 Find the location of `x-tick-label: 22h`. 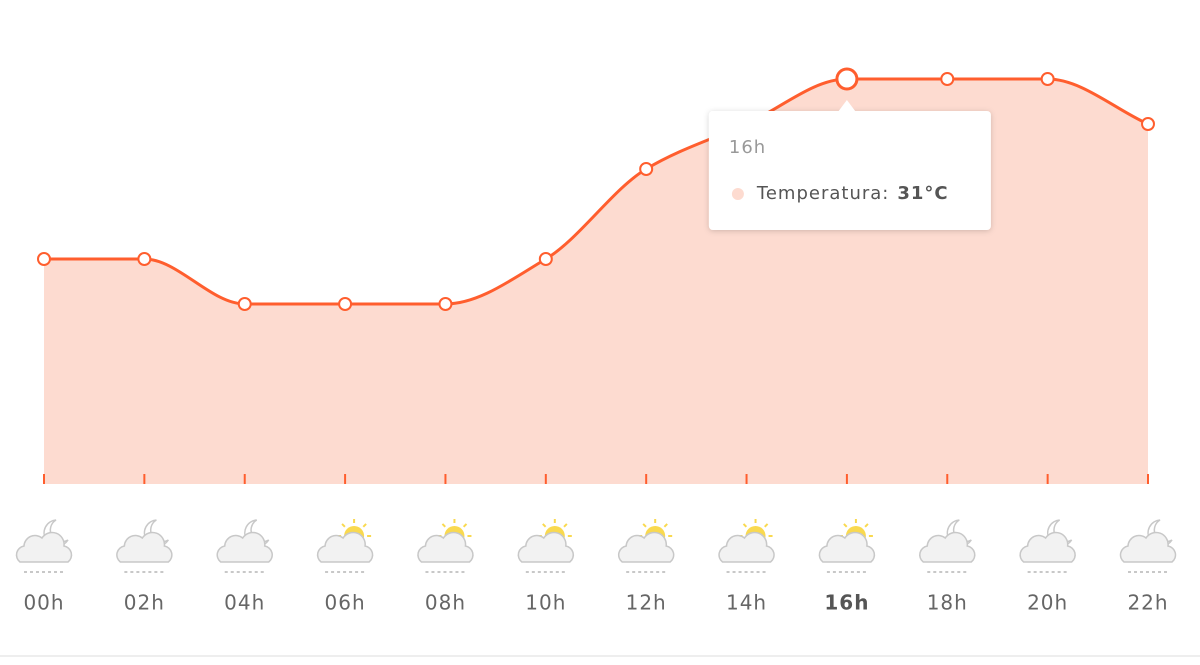

x-tick-label: 22h is located at coordinates (1147, 603).